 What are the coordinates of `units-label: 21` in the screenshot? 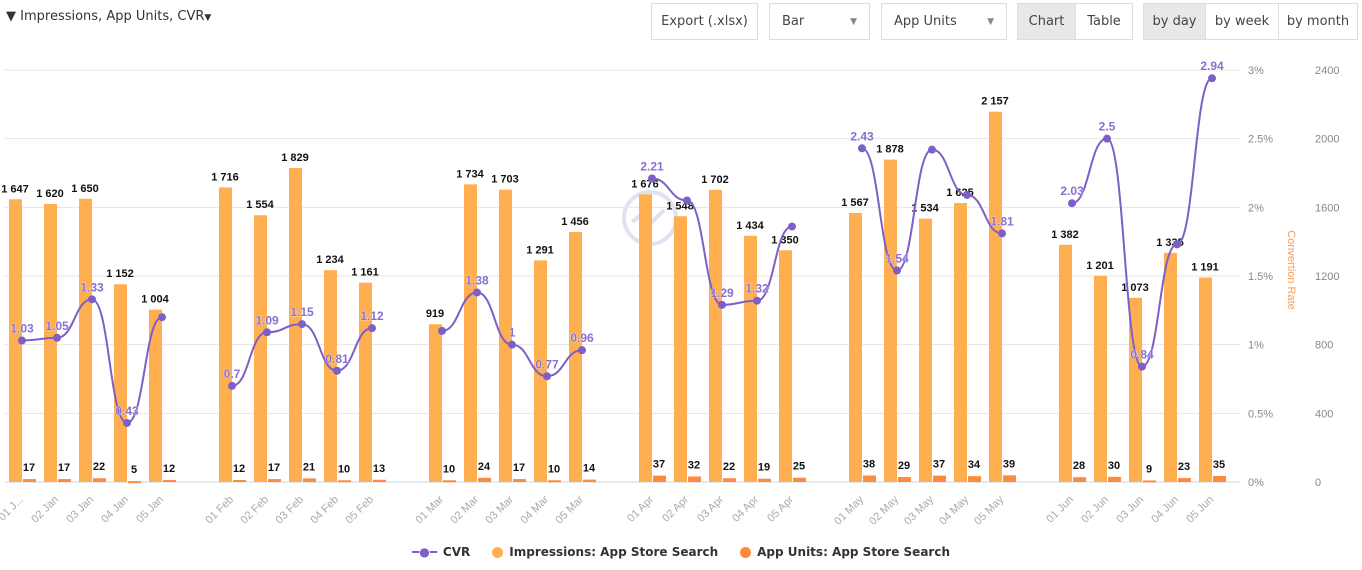 It's located at (309, 467).